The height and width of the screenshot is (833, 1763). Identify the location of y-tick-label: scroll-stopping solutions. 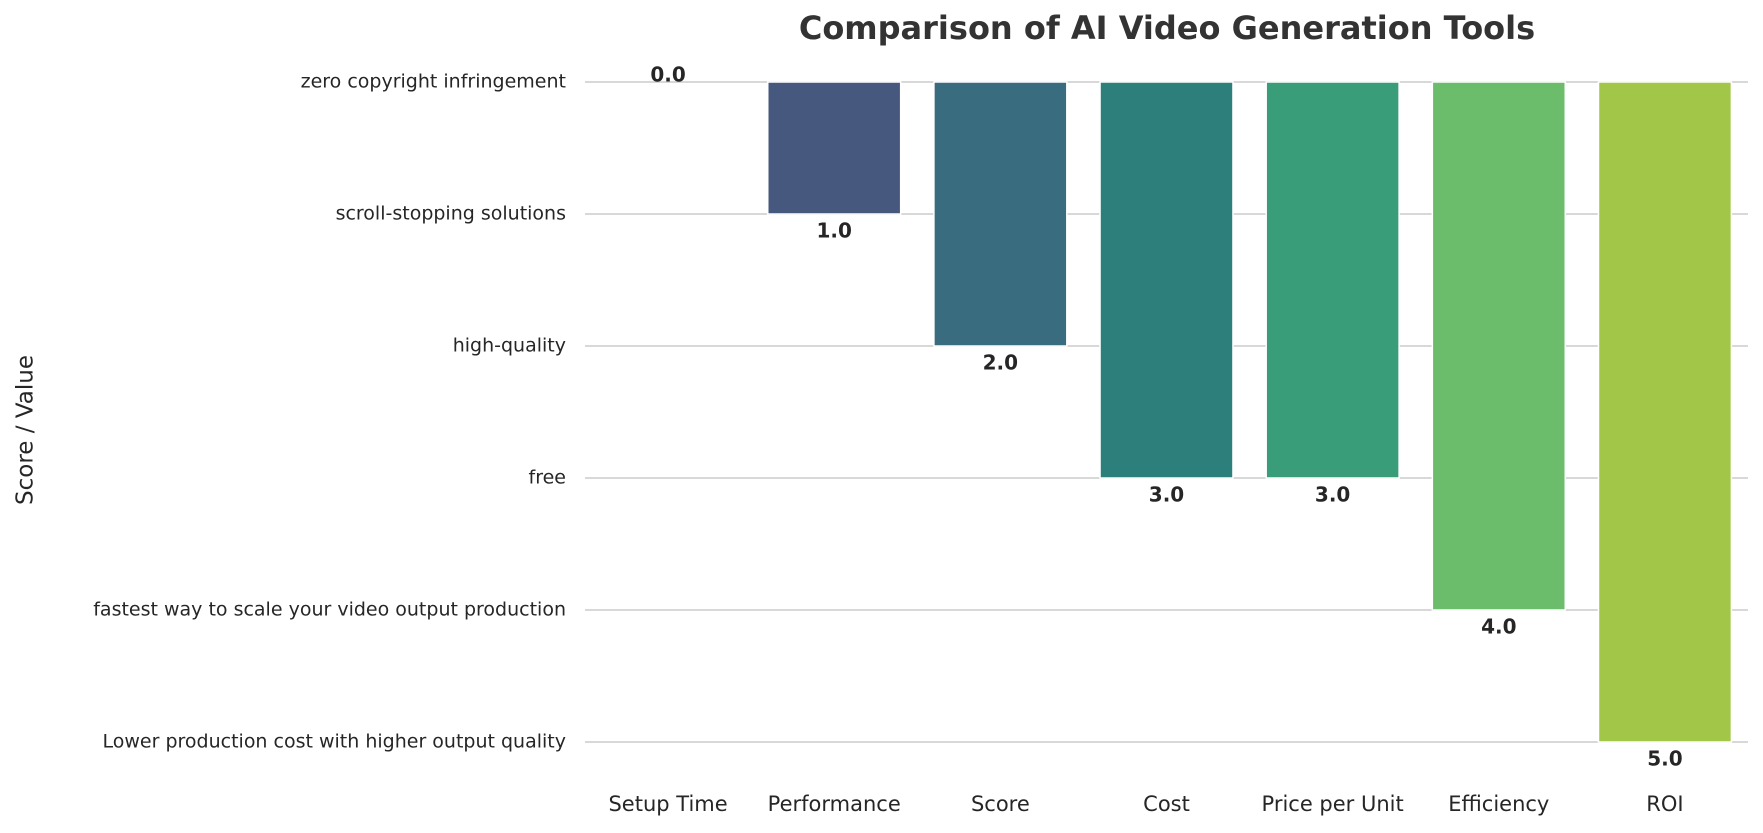
(451, 214).